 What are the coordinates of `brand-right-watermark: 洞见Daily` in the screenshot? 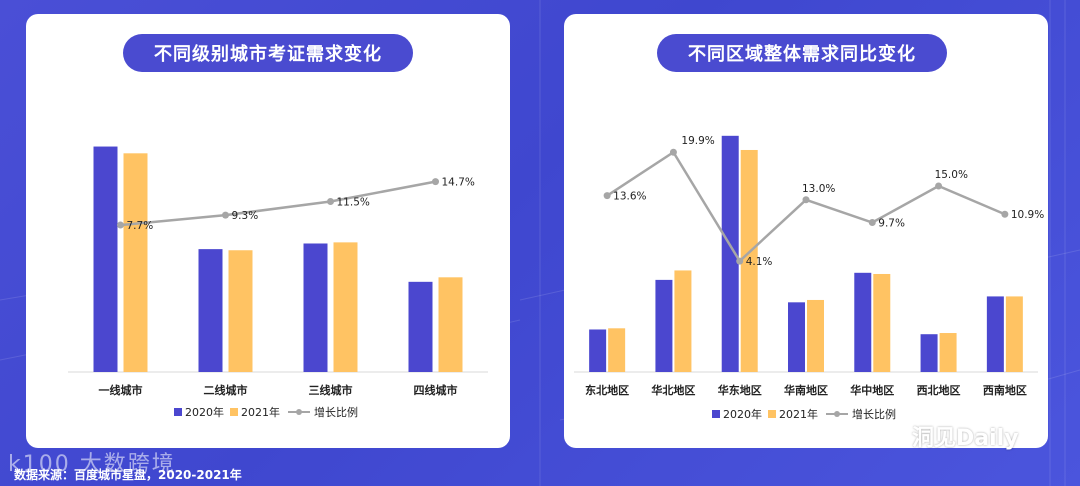 It's located at (947, 436).